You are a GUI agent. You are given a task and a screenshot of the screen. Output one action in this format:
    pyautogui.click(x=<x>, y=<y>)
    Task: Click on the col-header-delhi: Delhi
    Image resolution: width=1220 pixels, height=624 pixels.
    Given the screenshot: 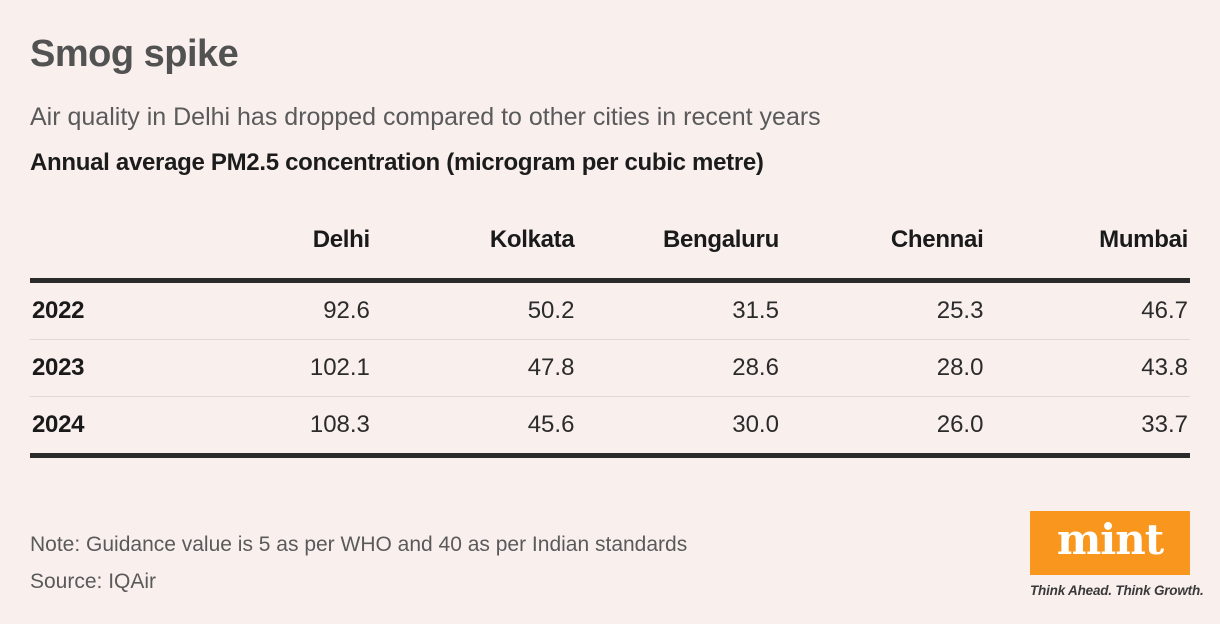 What is the action you would take?
    pyautogui.click(x=269, y=250)
    